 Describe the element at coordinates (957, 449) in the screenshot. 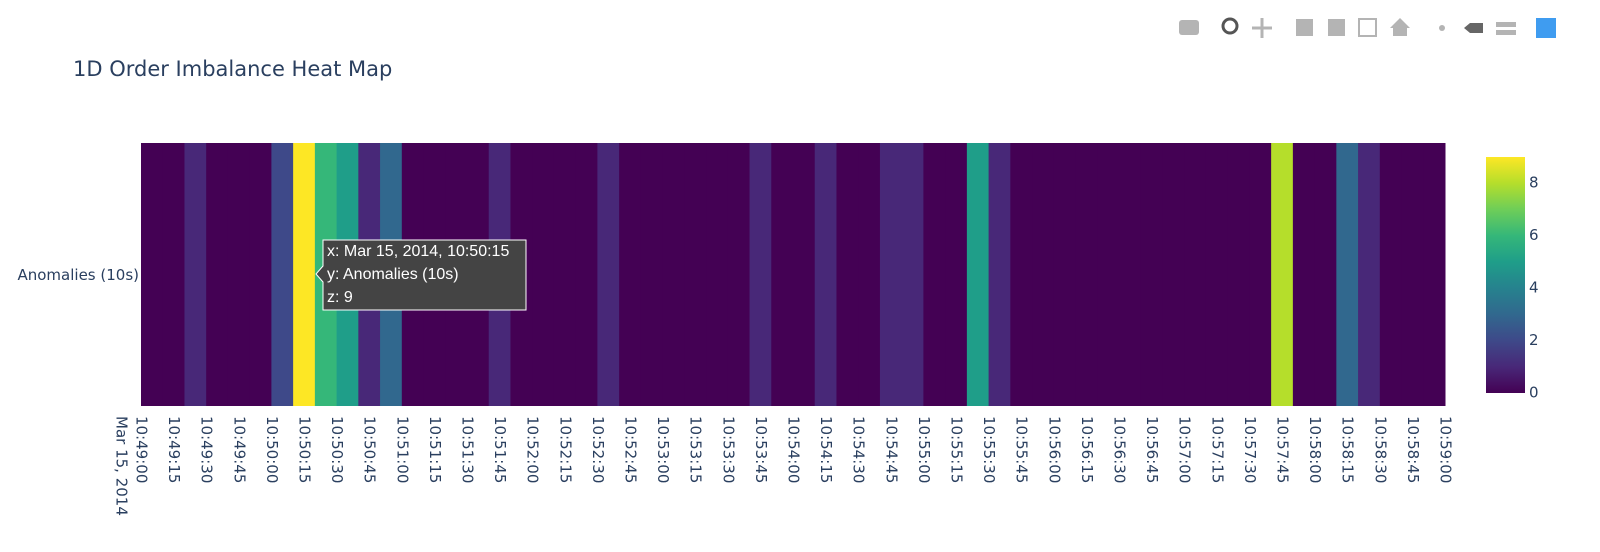

I see `x-tick-label: 10:55:15` at that location.